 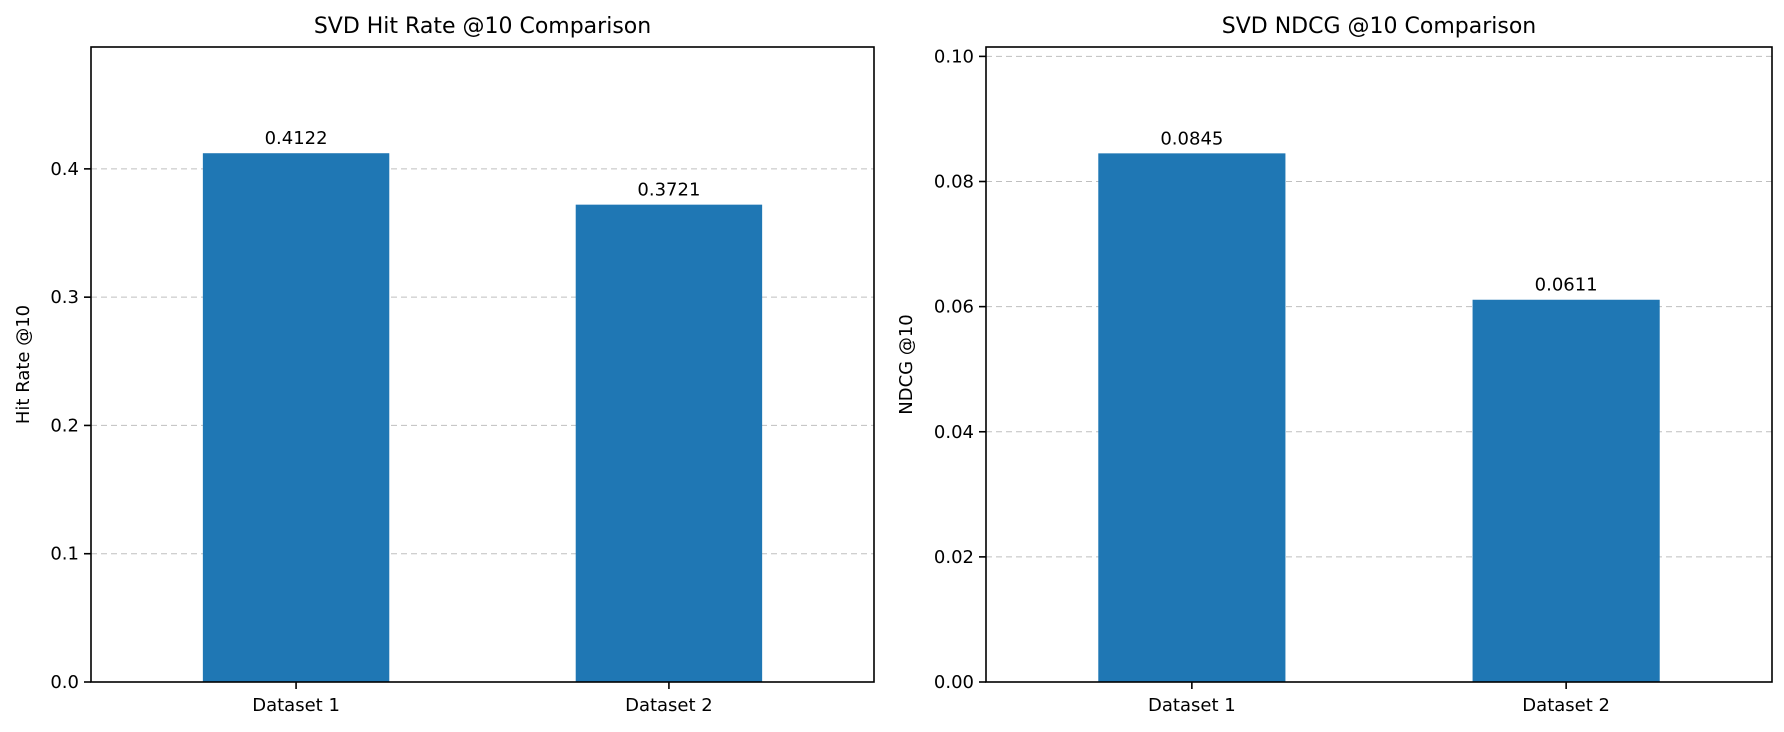 What do you see at coordinates (954, 432) in the screenshot?
I see `chart2-ytick-label: 0.04` at bounding box center [954, 432].